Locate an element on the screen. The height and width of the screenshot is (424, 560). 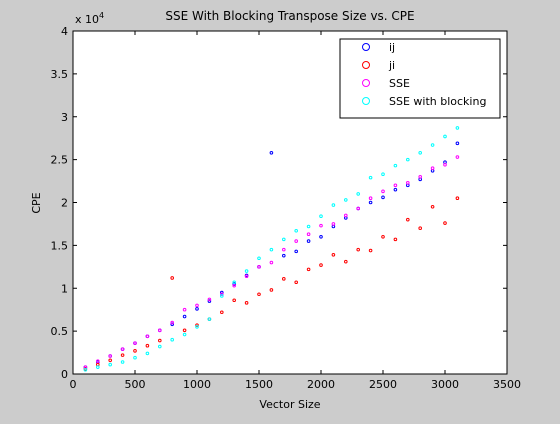
legend-label: SSE is located at coordinates (399, 83).